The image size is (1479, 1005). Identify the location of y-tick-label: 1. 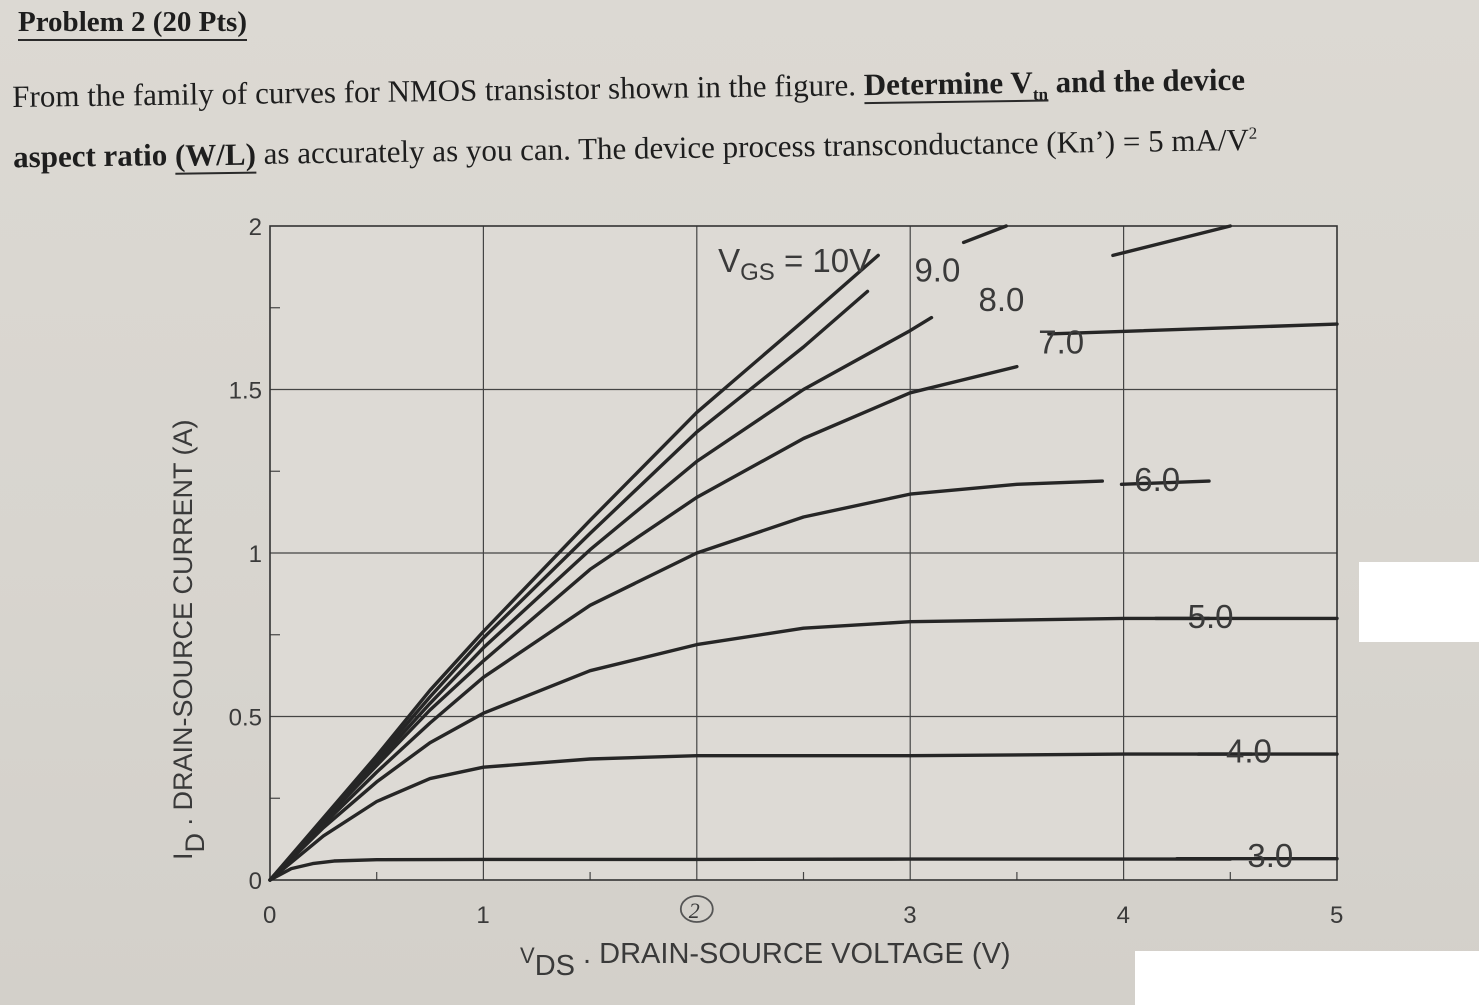
(255, 554).